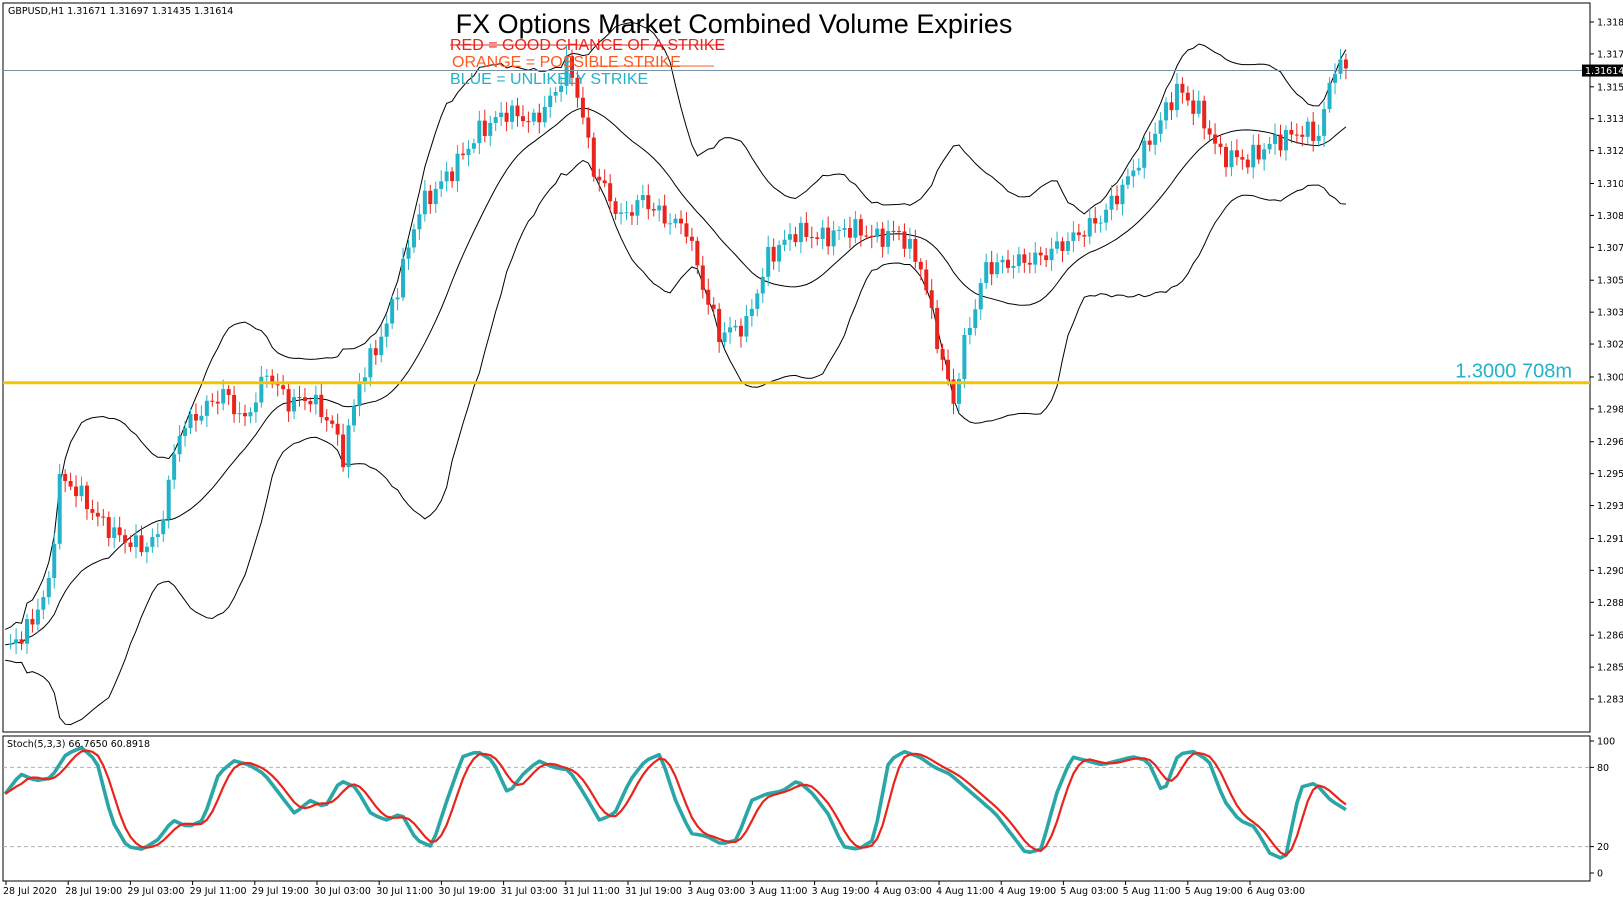  I want to click on price-tick-label: 1.29695, so click(1610, 442).